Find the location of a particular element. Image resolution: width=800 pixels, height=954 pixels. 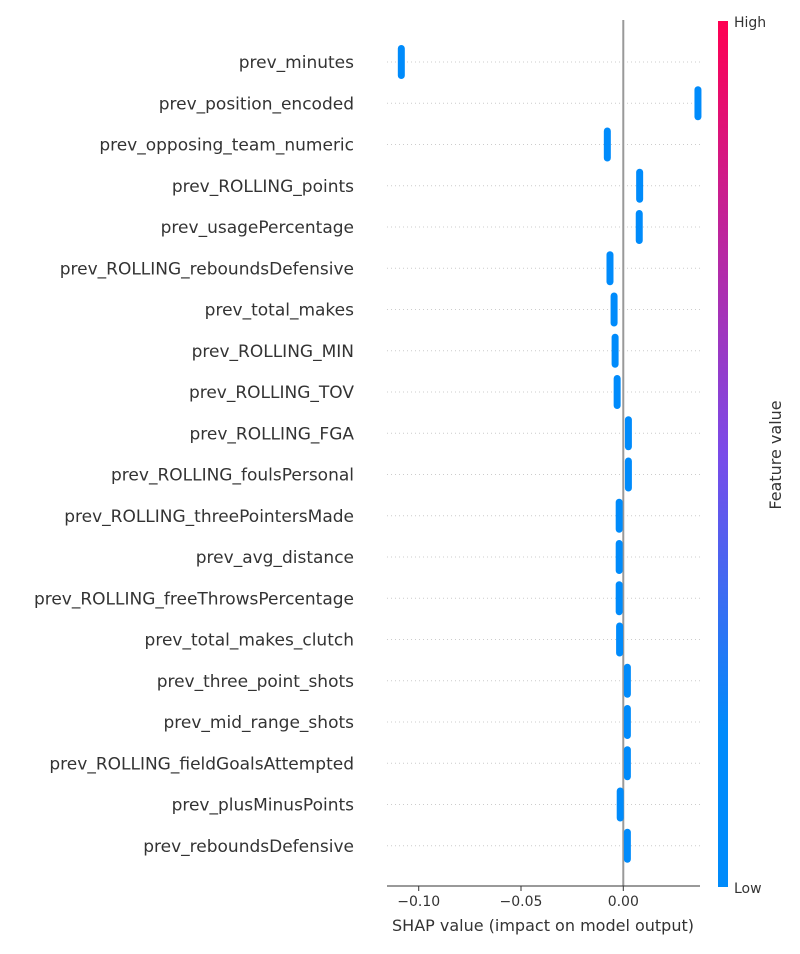

feature-label: prev_usagePercentage is located at coordinates (257, 228).